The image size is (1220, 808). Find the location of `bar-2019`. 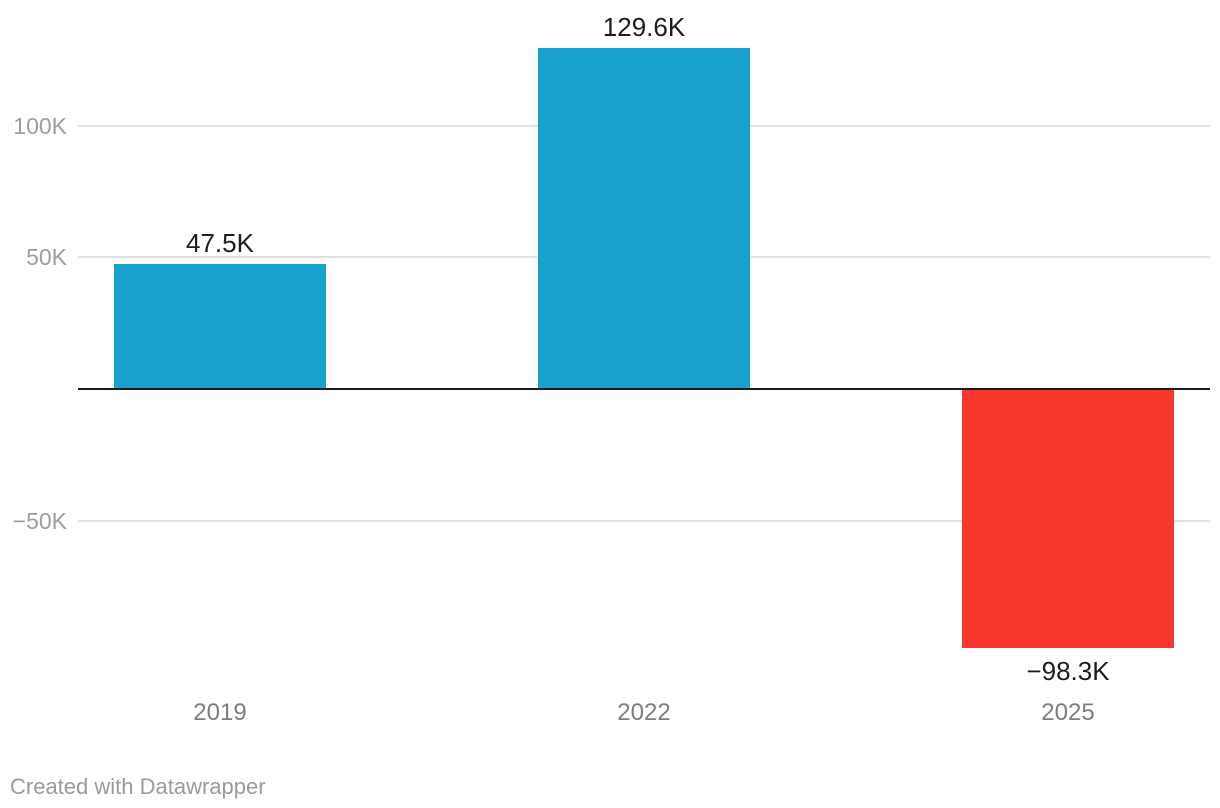

bar-2019 is located at coordinates (220, 326).